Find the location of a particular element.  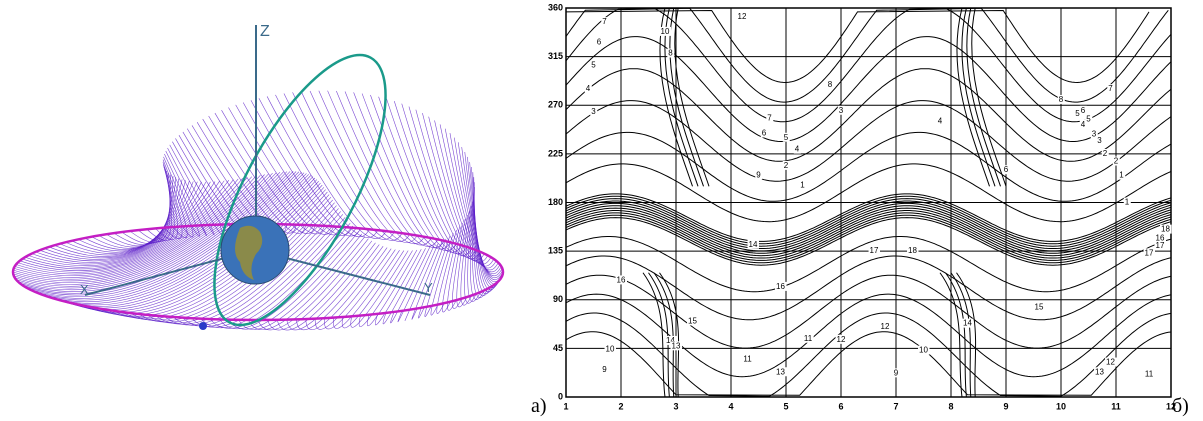

y-tick-label: 180 is located at coordinates (555, 202).